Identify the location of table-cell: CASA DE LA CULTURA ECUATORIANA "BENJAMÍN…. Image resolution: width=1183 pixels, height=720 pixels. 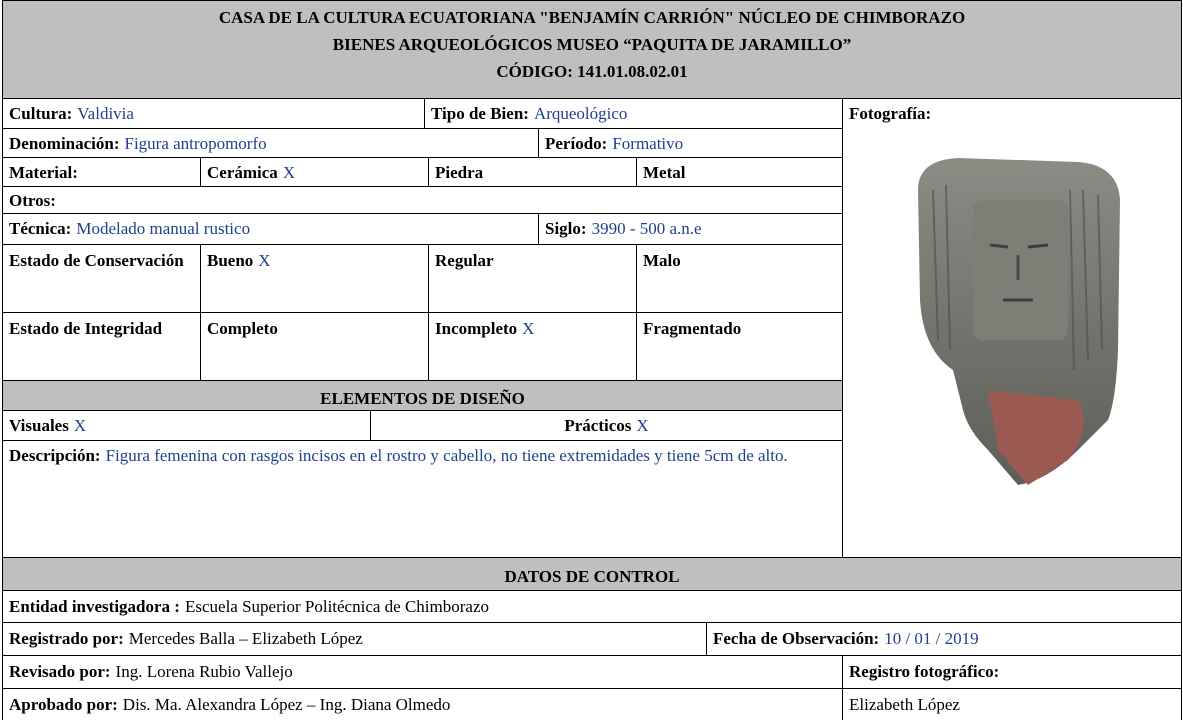
(592, 49).